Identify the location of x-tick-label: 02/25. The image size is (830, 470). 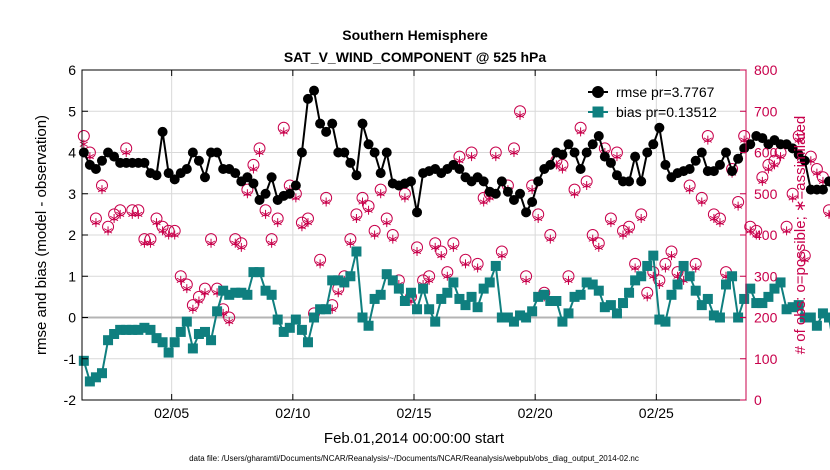
(656, 413).